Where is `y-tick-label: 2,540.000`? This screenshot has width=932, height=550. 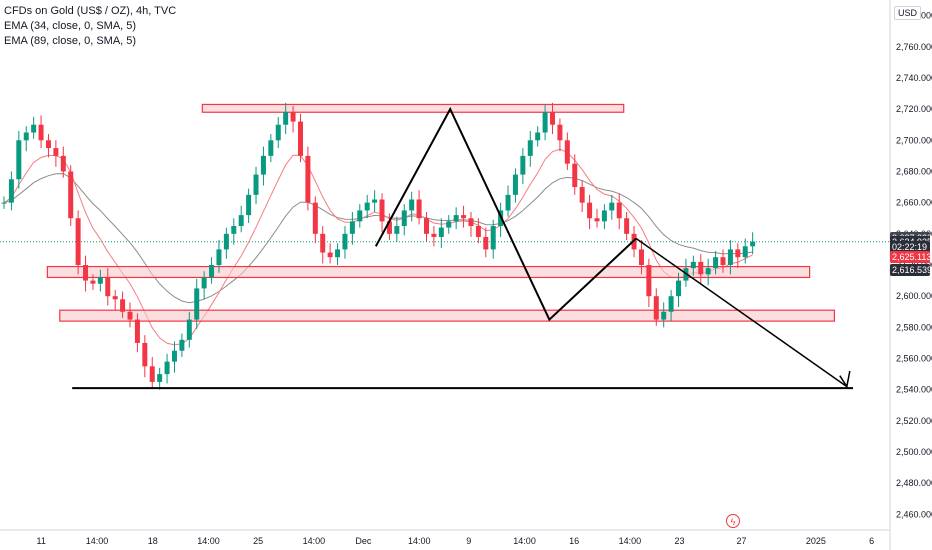
y-tick-label: 2,540.000 is located at coordinates (914, 390).